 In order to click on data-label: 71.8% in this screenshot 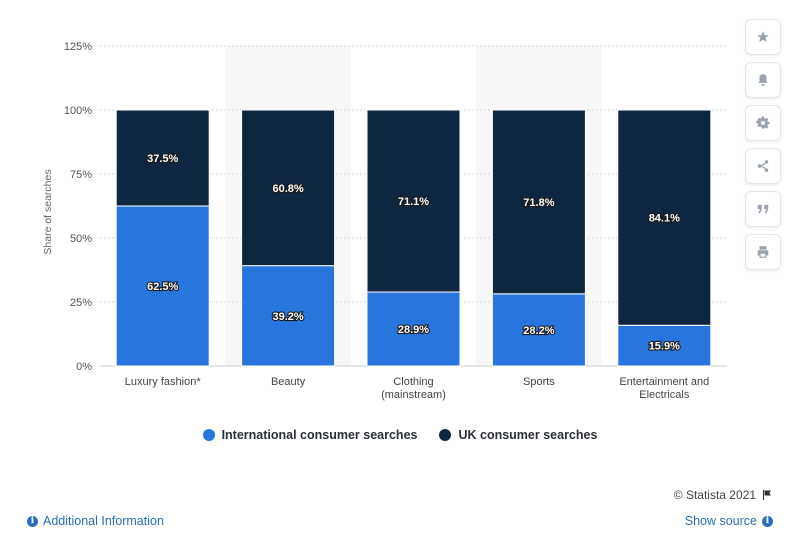, I will do `click(538, 203)`.